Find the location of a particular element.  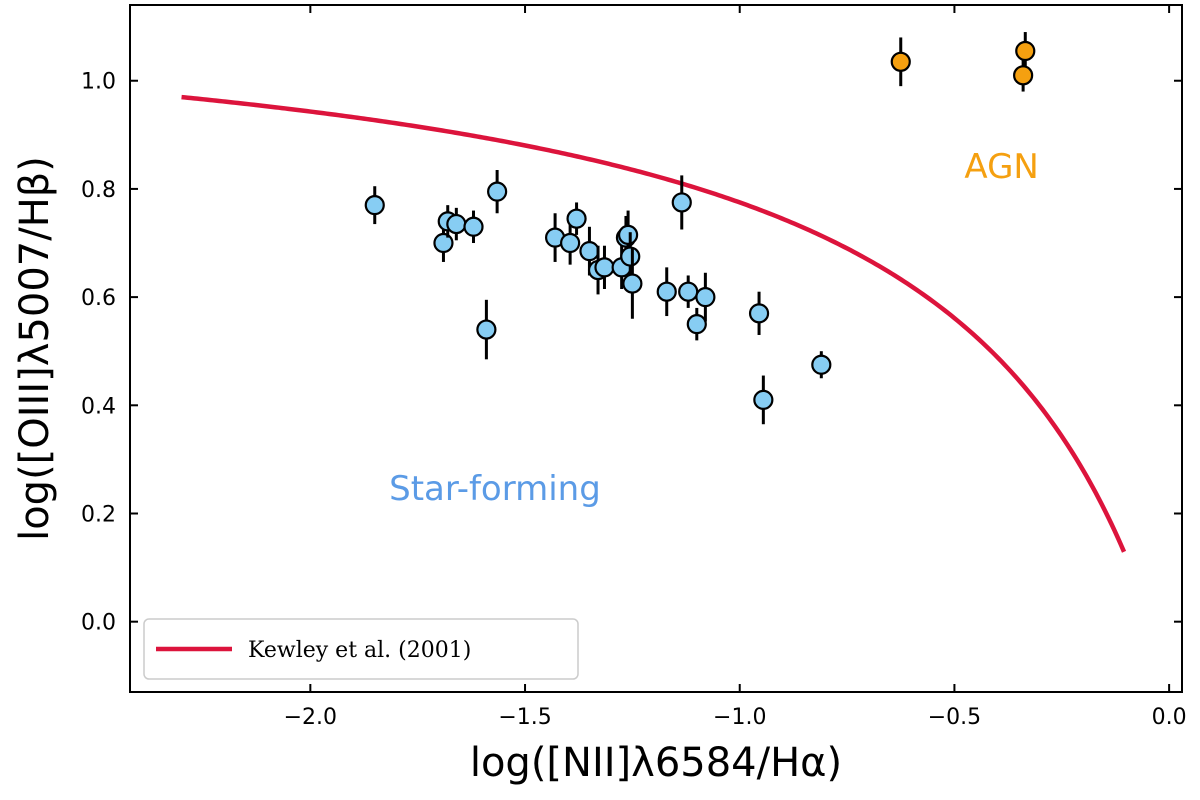

x-tick-label: −2.0 is located at coordinates (310, 717).